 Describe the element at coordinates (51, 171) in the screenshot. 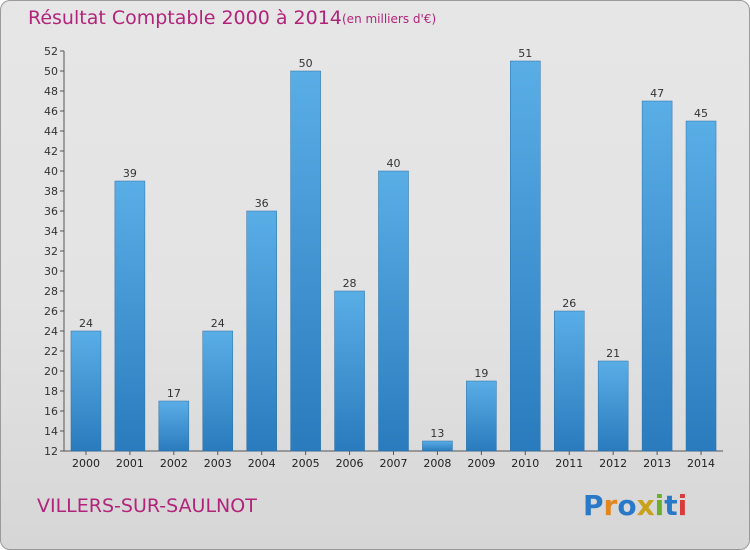

I see `y-tick-label: 40` at that location.